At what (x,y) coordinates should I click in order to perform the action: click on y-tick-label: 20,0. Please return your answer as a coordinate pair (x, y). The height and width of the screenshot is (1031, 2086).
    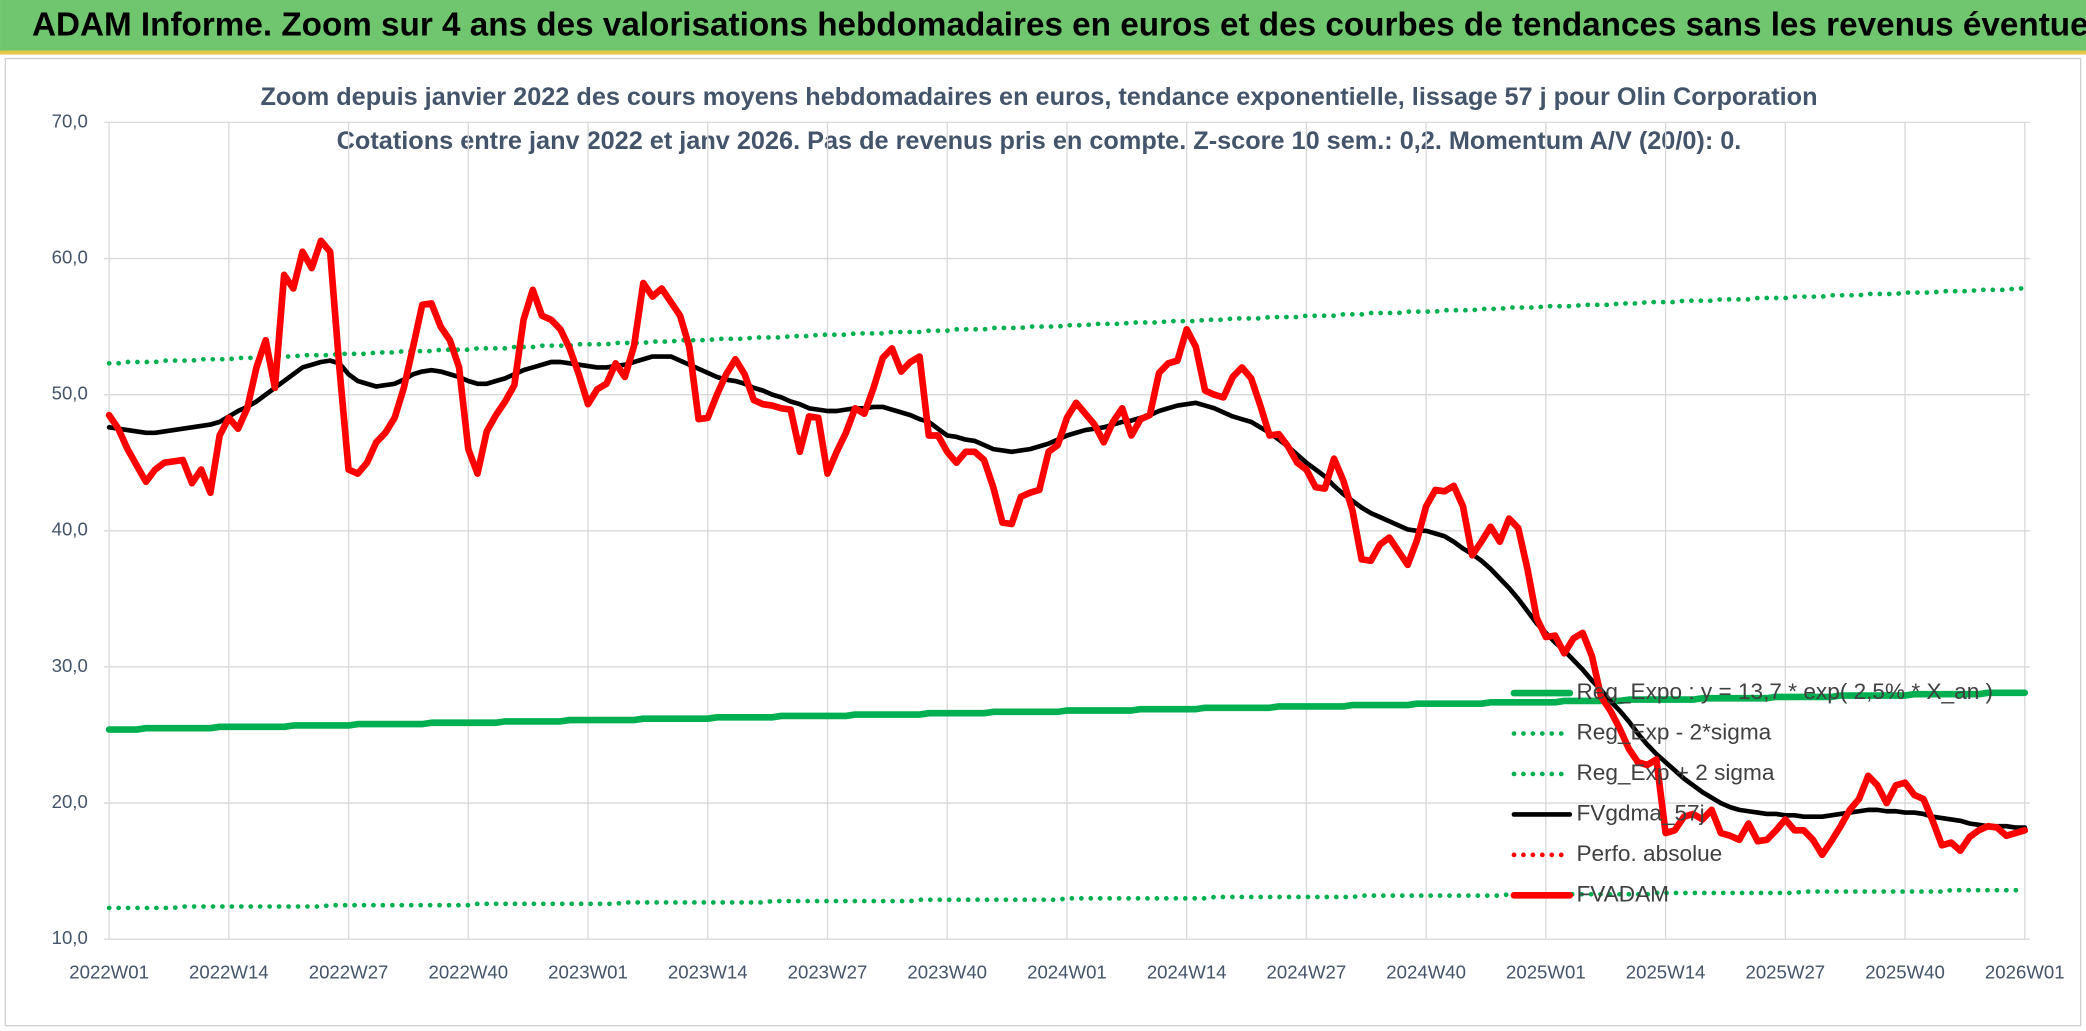
    Looking at the image, I should click on (70, 801).